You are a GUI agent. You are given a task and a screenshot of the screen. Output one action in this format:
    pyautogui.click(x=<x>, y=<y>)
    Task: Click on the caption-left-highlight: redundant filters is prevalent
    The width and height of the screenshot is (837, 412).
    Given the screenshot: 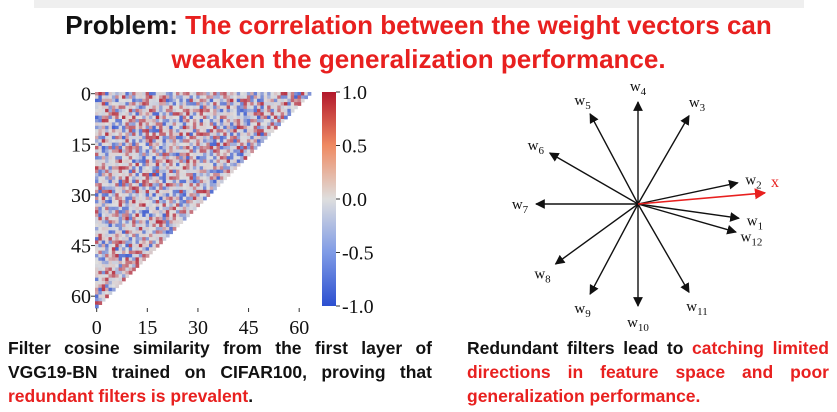 What is the action you would take?
    pyautogui.click(x=128, y=396)
    